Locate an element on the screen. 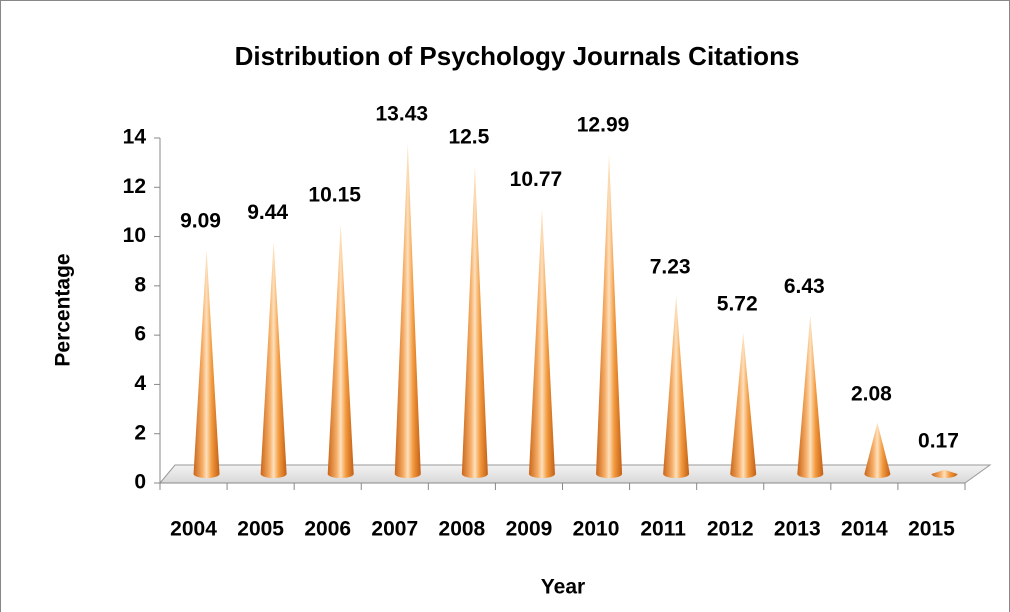  y-tick-label: 0 is located at coordinates (140, 482).